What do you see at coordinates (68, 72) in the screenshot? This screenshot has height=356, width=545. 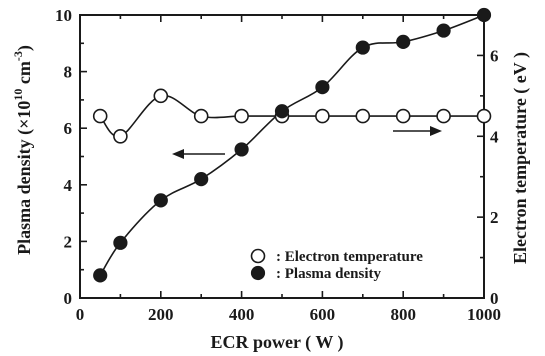 I see `left-y-tick-label: 8` at bounding box center [68, 72].